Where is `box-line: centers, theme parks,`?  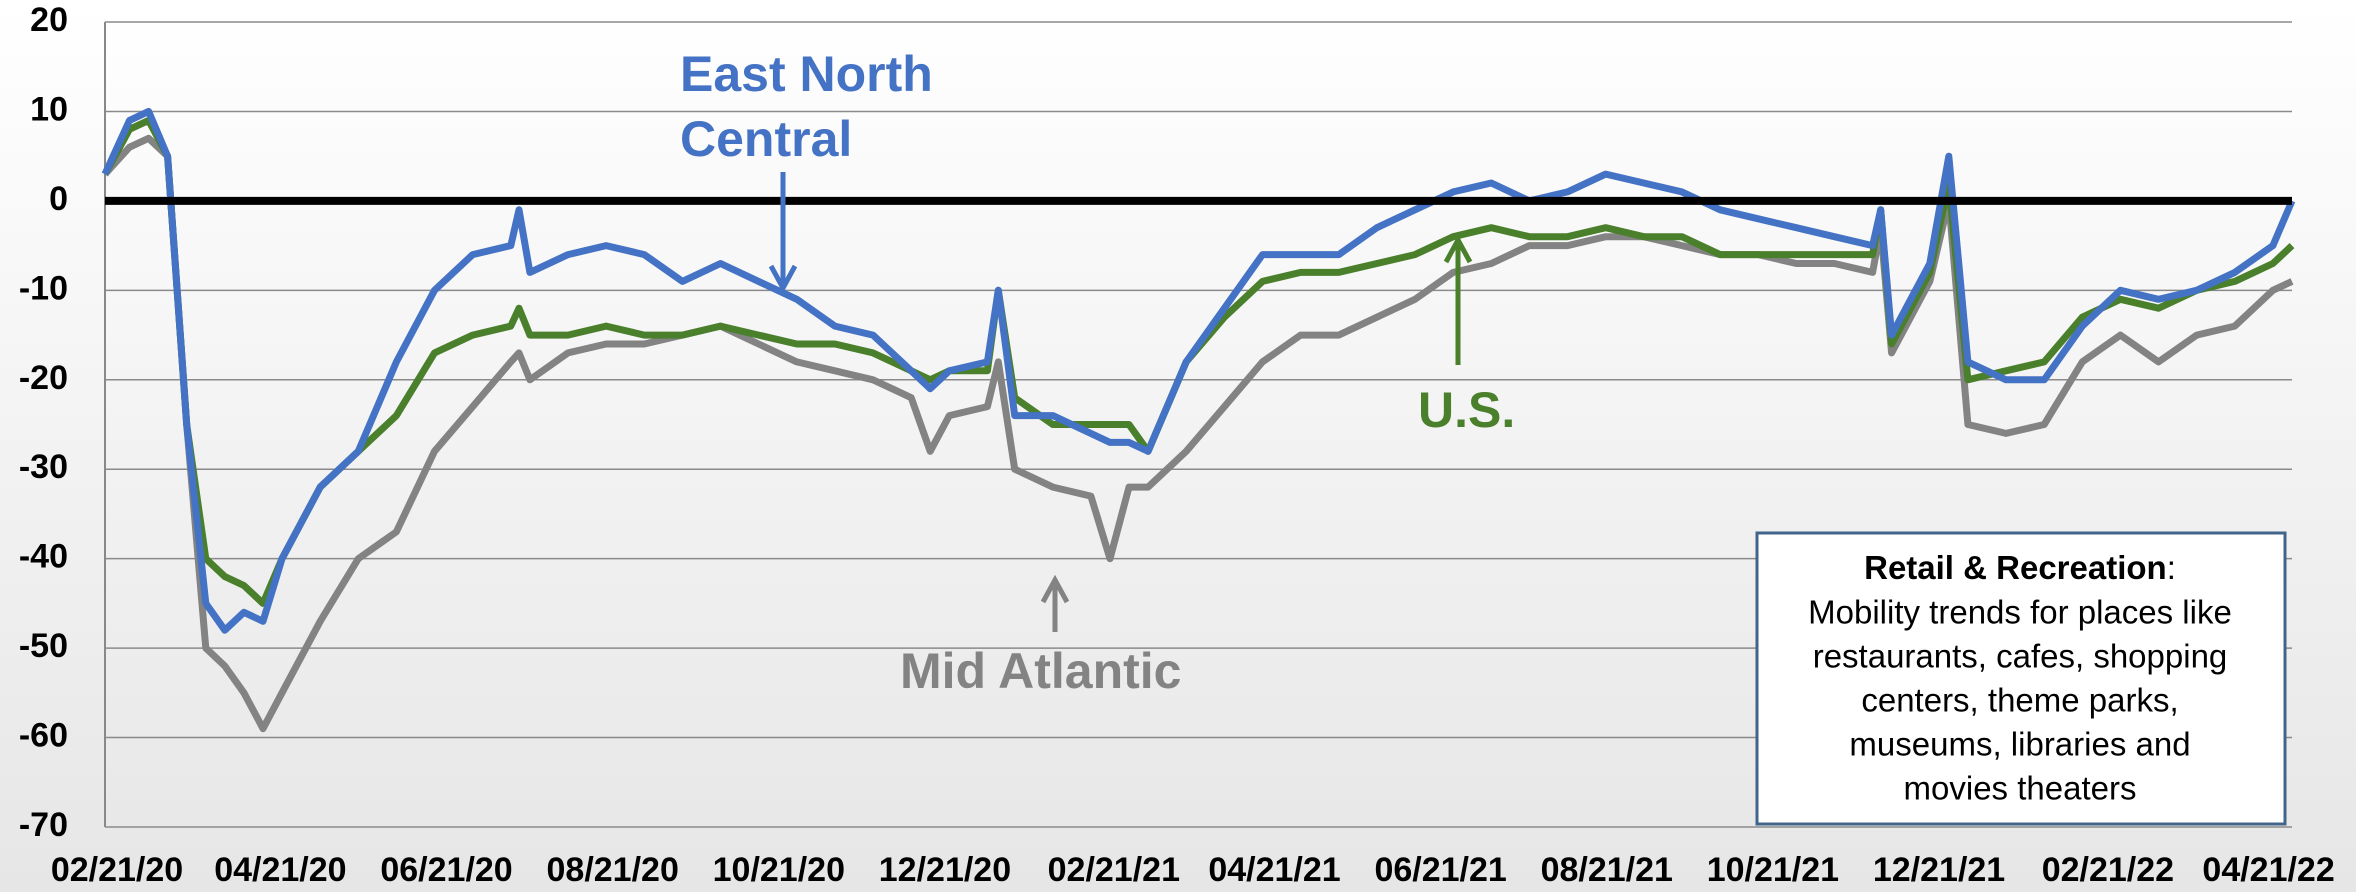 box-line: centers, theme parks, is located at coordinates (2019, 700).